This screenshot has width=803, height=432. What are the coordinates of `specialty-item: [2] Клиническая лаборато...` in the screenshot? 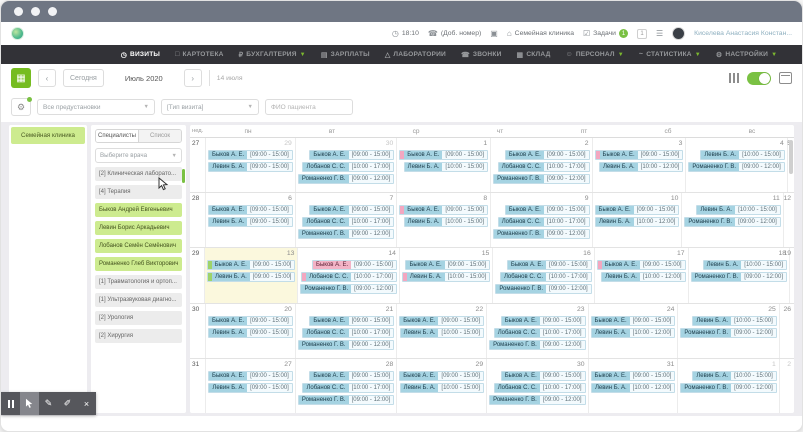 It's located at (138, 174).